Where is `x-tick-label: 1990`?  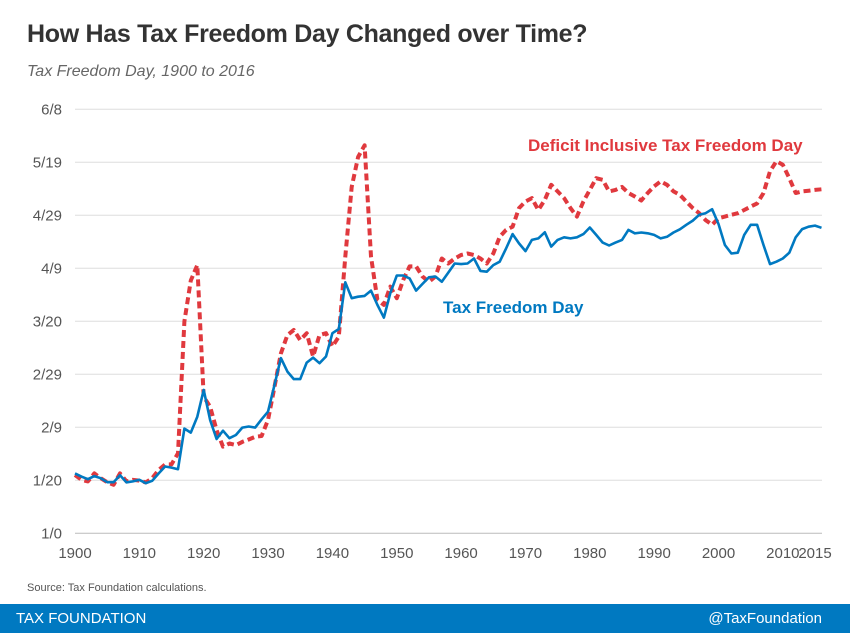 x-tick-label: 1990 is located at coordinates (653, 553).